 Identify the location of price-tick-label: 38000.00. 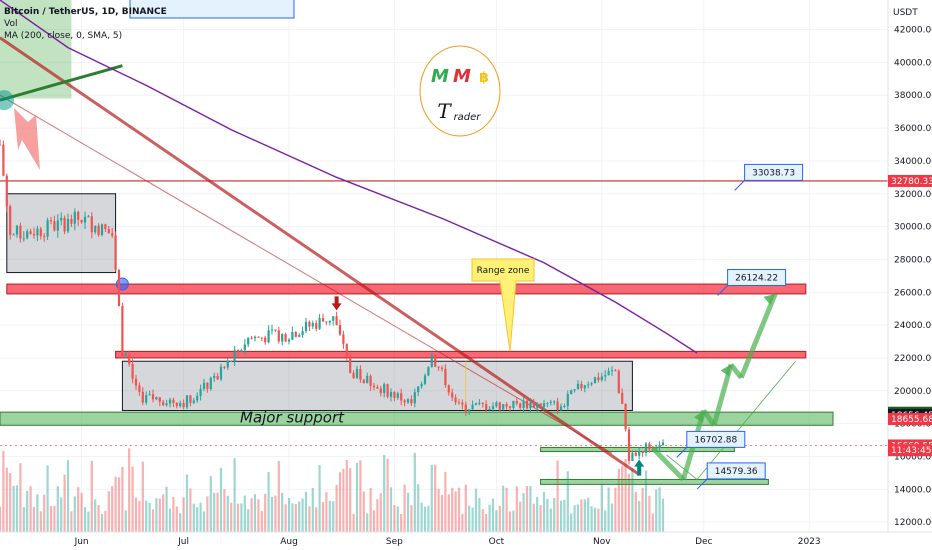
(913, 96).